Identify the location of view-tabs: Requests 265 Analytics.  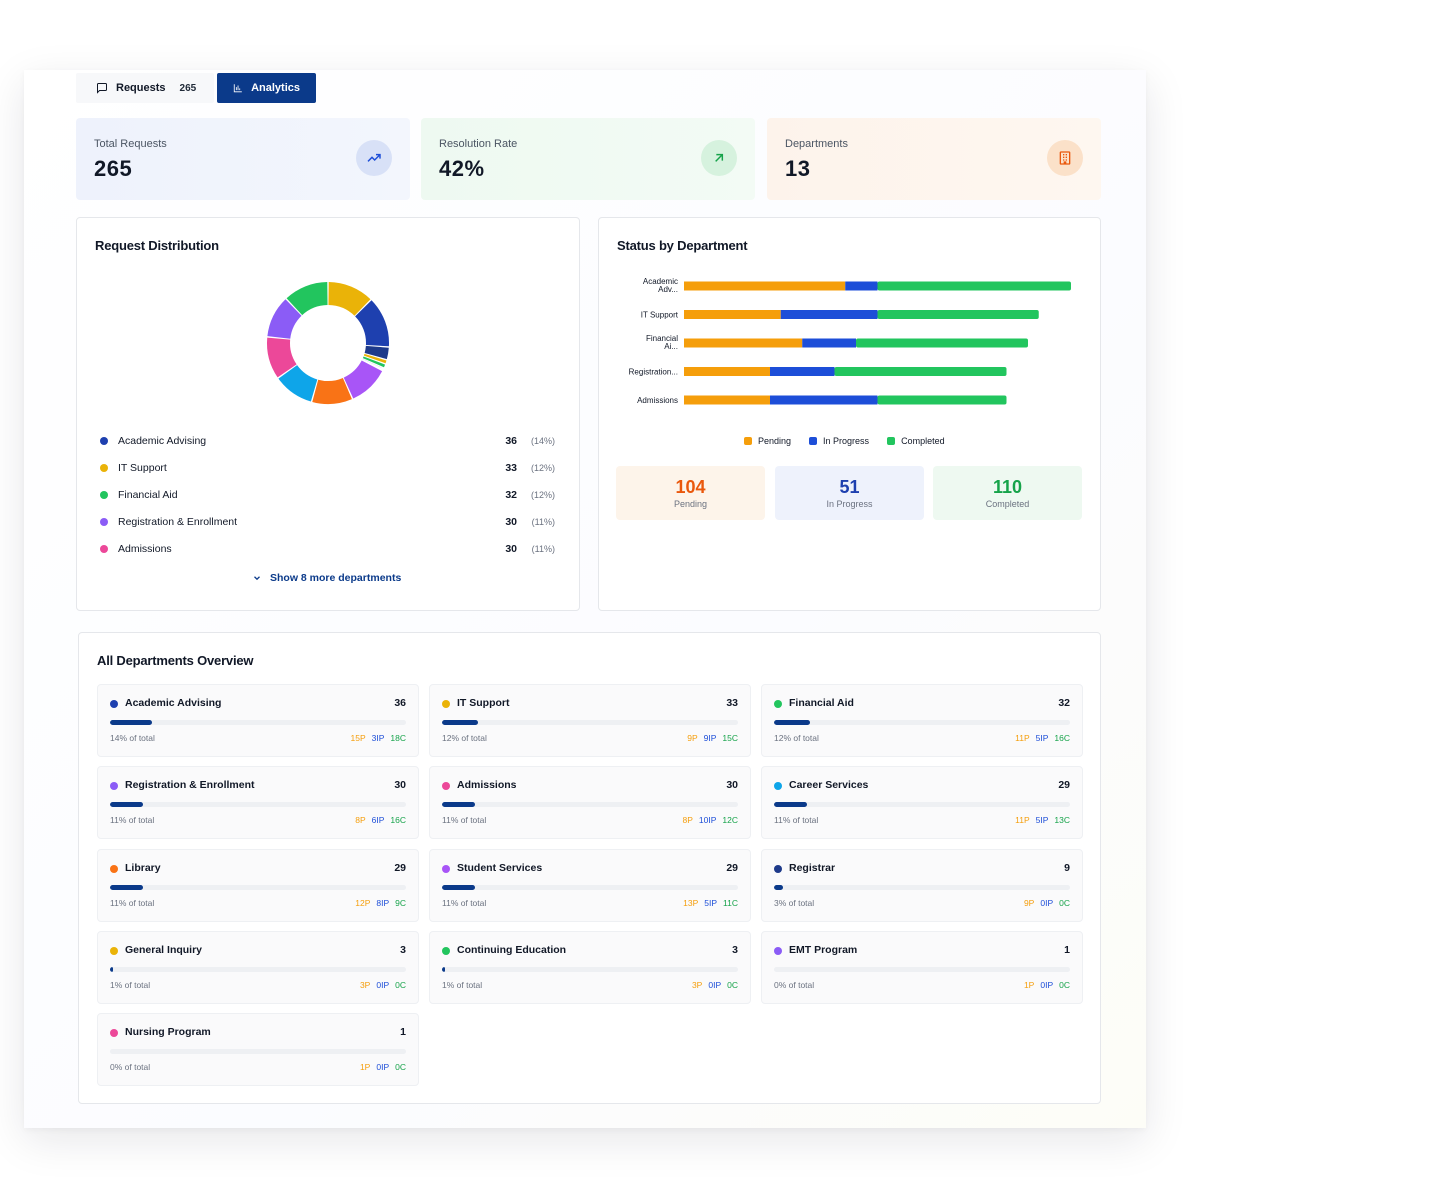
(196, 88).